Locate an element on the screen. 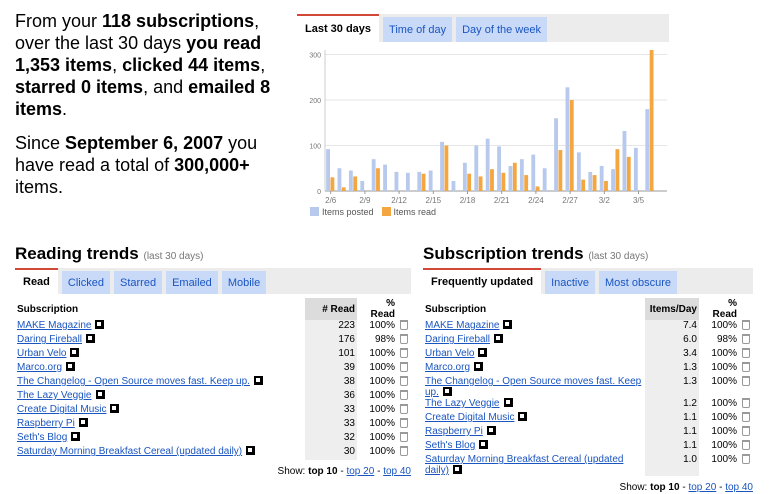  table-row: Create Digital Music 1.1 100% is located at coordinates (588, 419).